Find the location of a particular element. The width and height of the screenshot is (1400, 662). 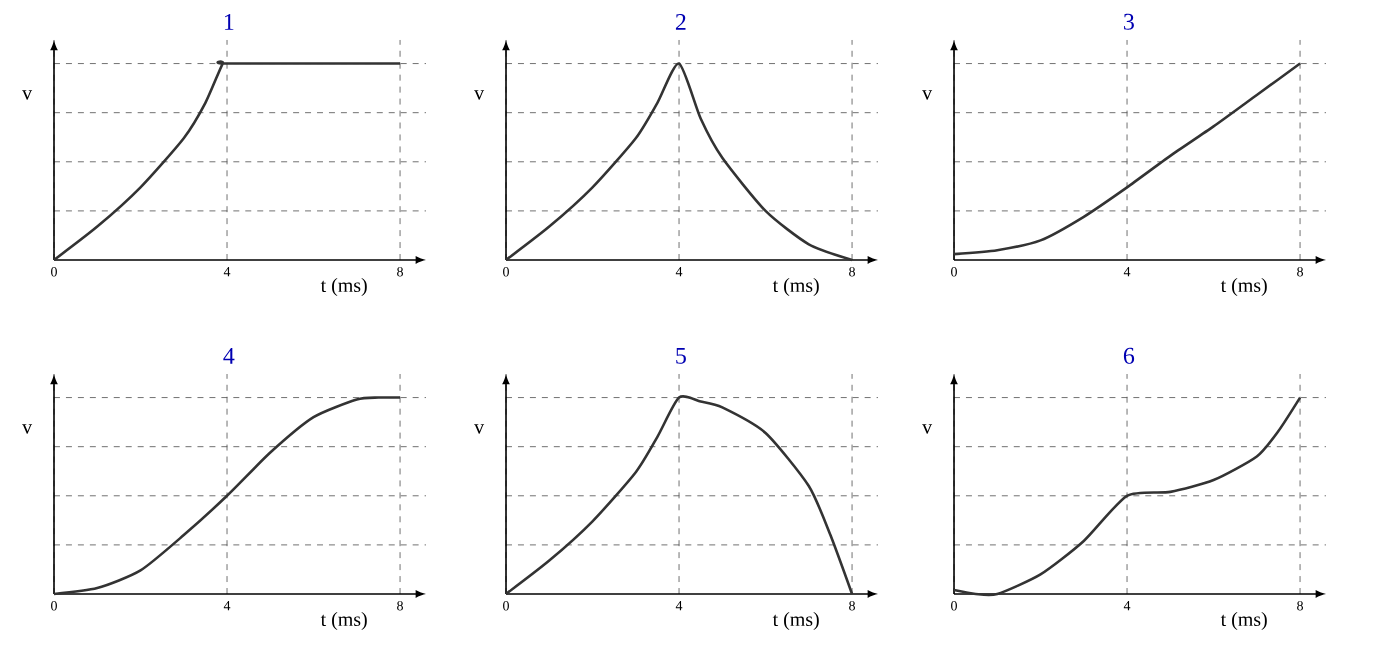

chart-title: 5 is located at coordinates (681, 355).